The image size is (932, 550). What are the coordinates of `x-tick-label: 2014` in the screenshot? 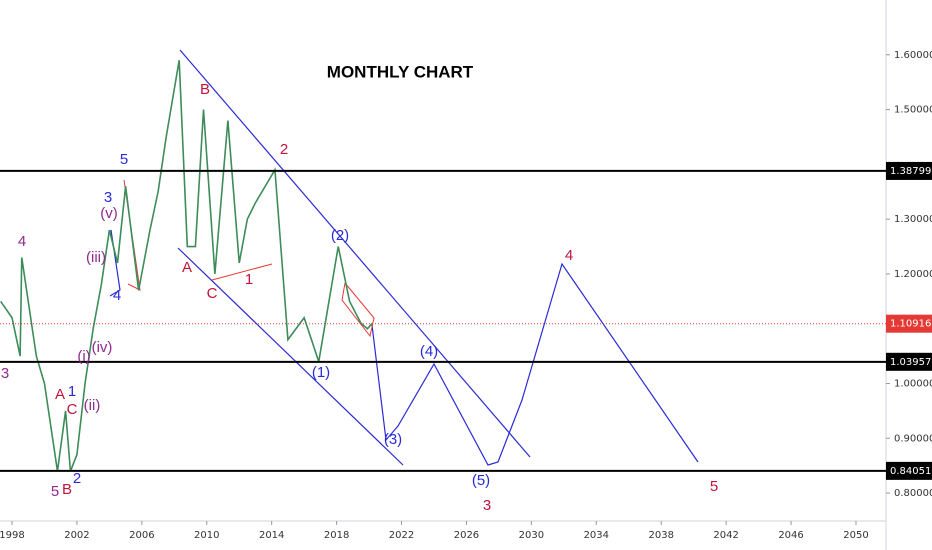 It's located at (271, 535).